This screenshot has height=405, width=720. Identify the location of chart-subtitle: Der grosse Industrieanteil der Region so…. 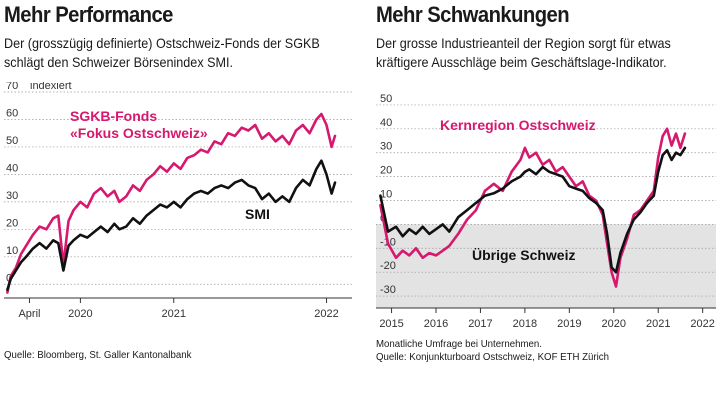
(523, 52).